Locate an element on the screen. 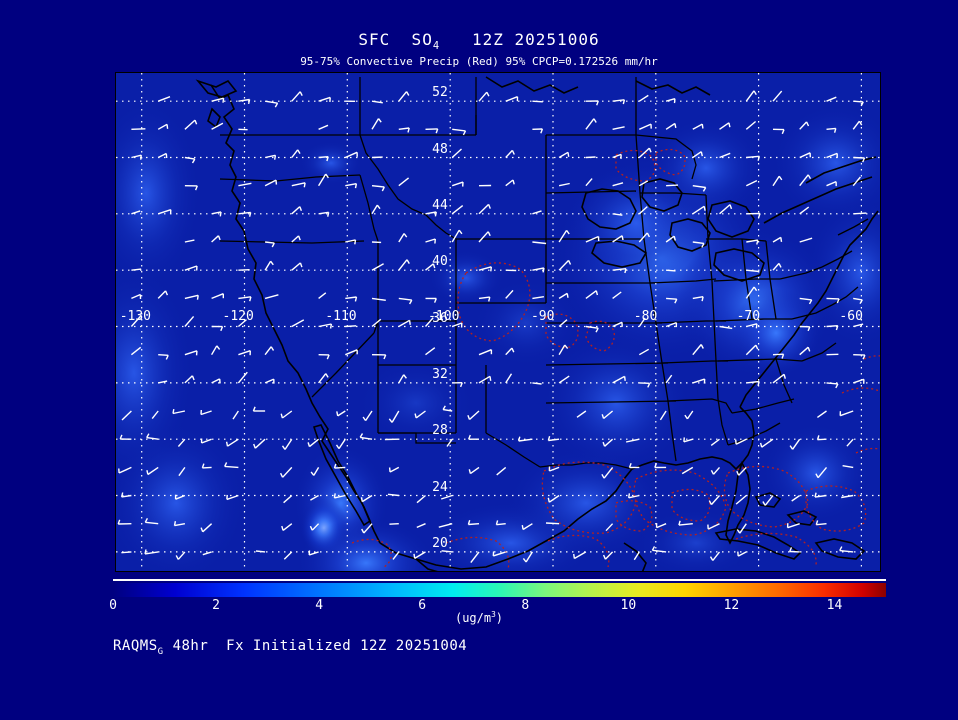 The width and height of the screenshot is (958, 720). title-species-subscript: 4 is located at coordinates (436, 46).